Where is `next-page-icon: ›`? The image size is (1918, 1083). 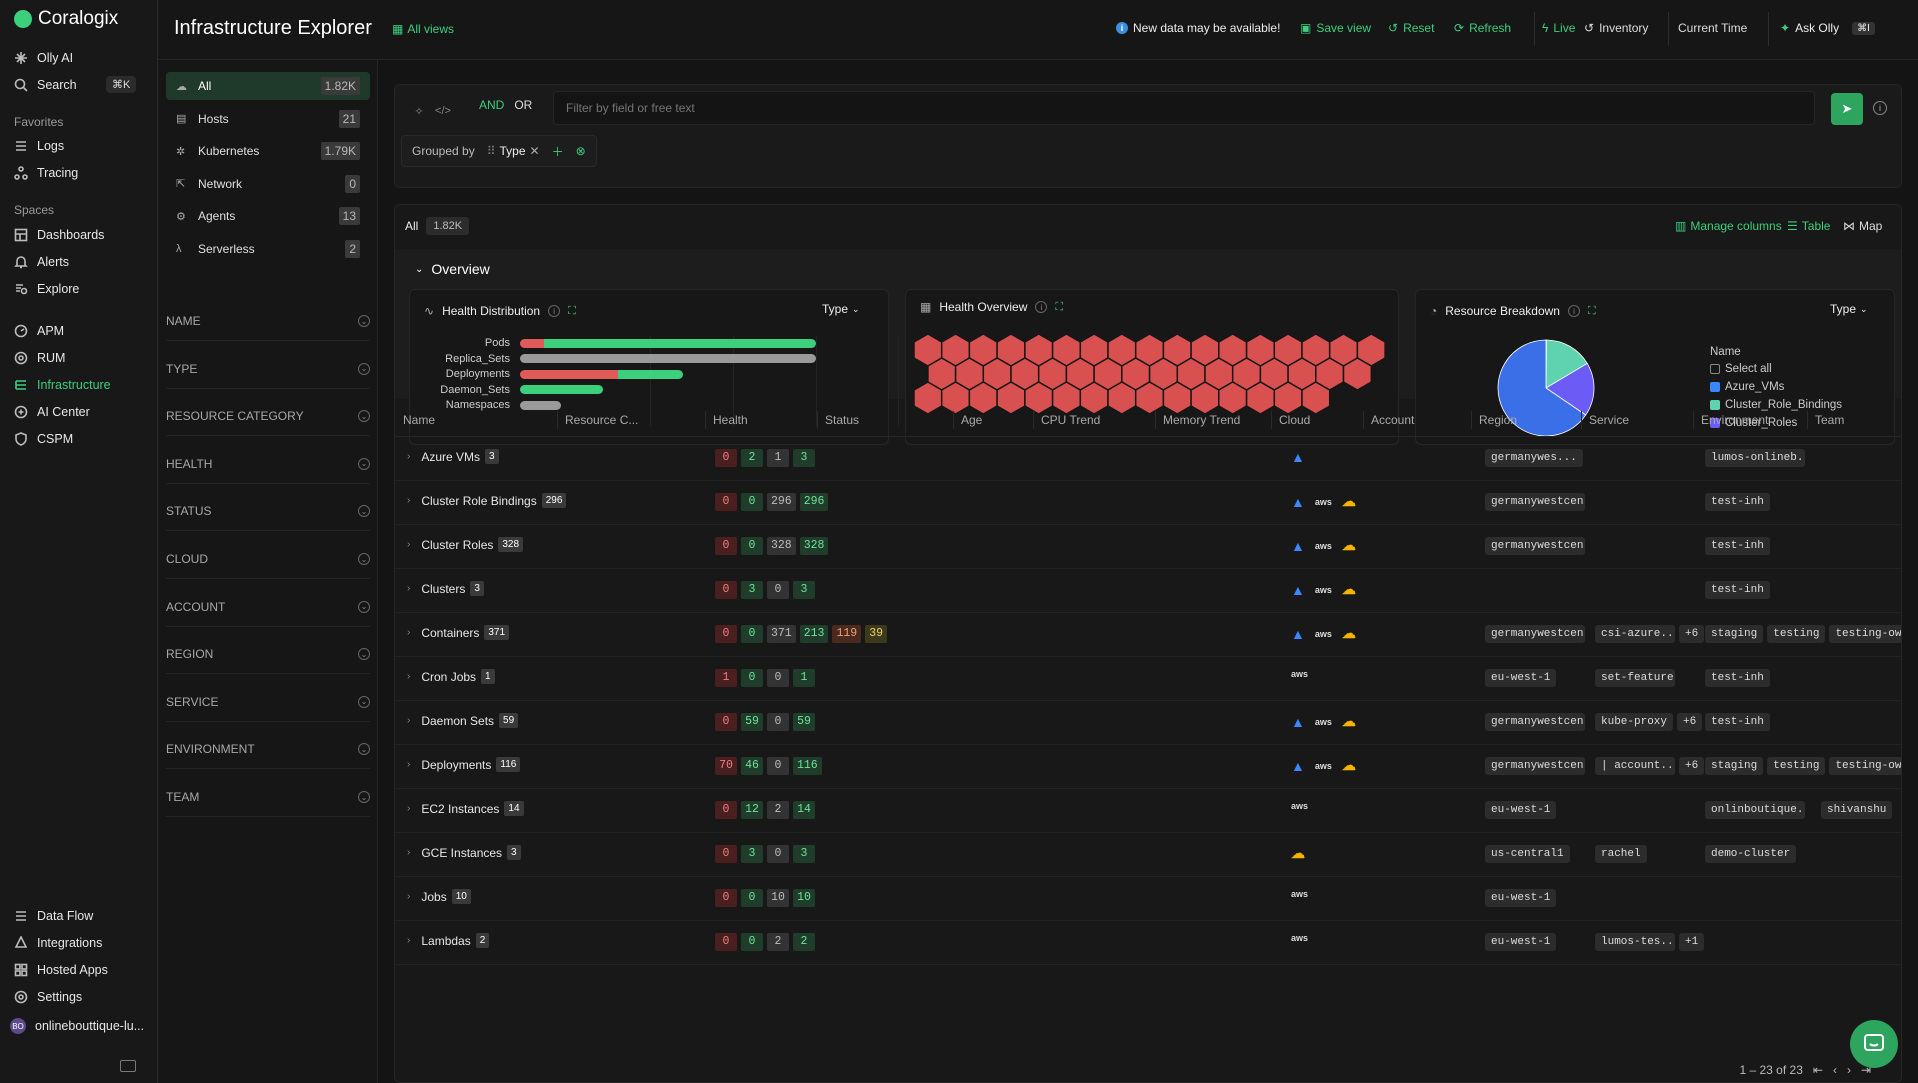 next-page-icon: › is located at coordinates (1848, 1070).